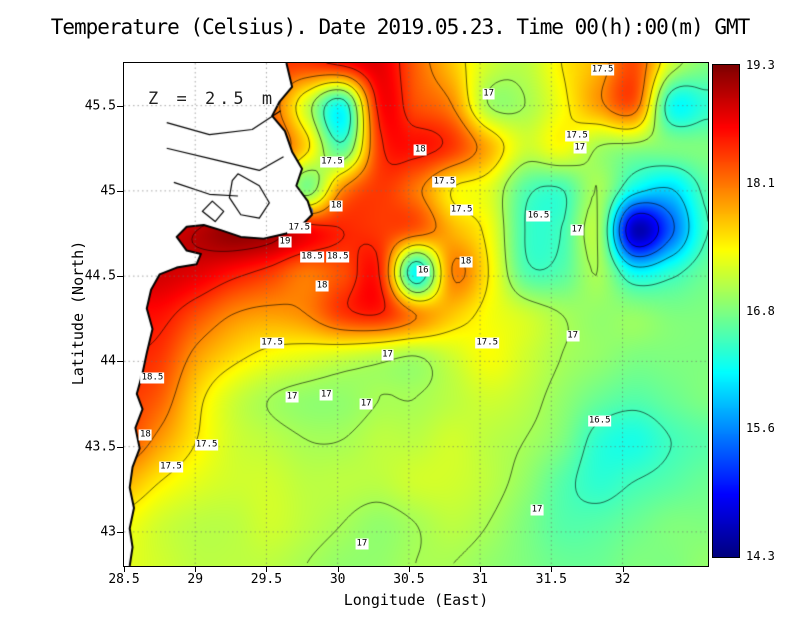 Image resolution: width=800 pixels, height=618 pixels. Describe the element at coordinates (480, 579) in the screenshot. I see `x-tick-label: 31` at that location.